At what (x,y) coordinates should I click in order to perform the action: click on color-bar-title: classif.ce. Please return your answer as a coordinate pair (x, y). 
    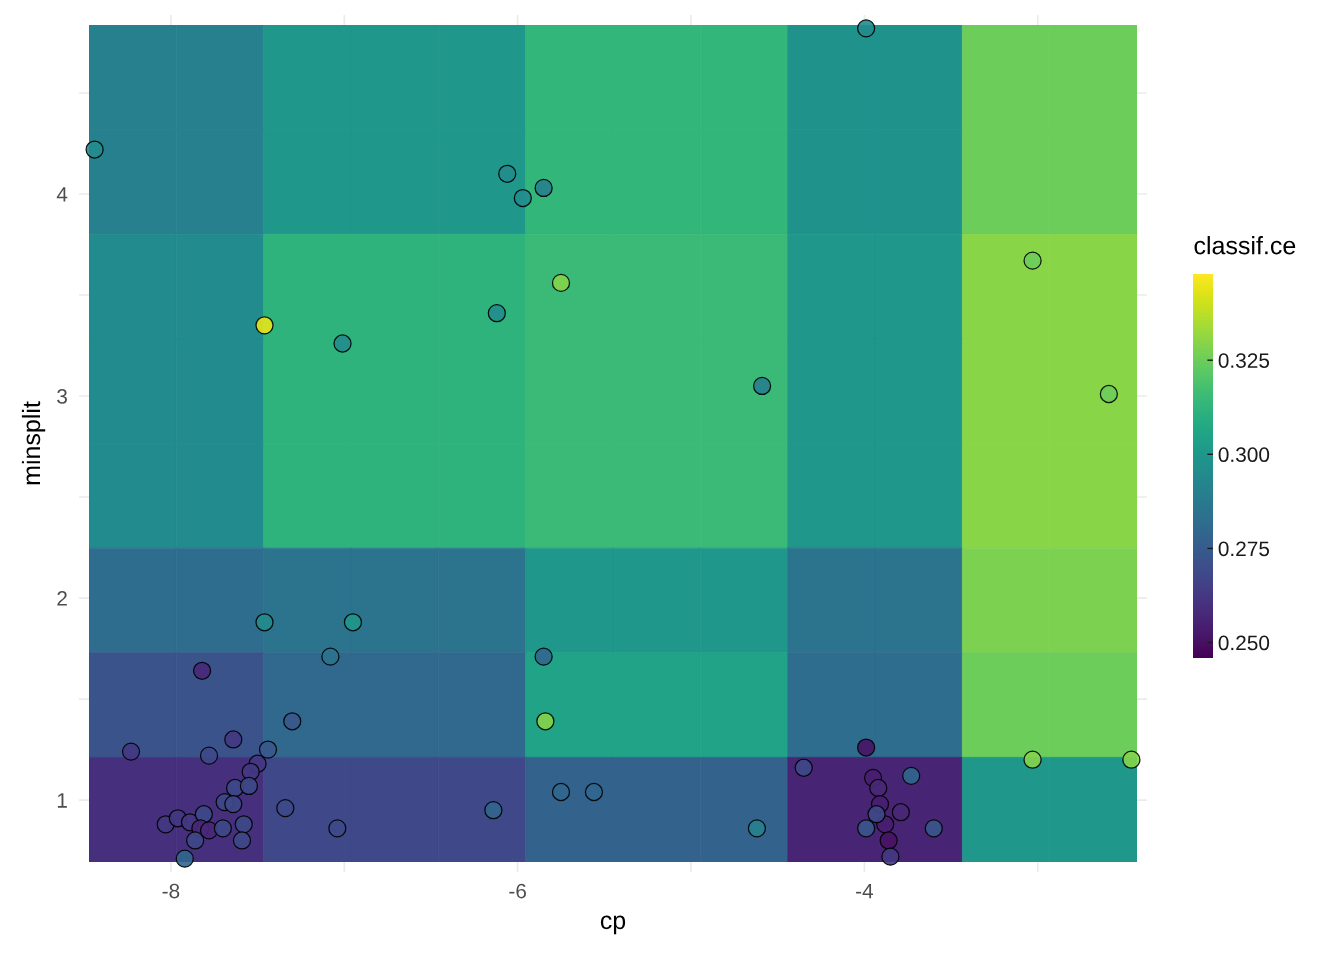
    Looking at the image, I should click on (1245, 245).